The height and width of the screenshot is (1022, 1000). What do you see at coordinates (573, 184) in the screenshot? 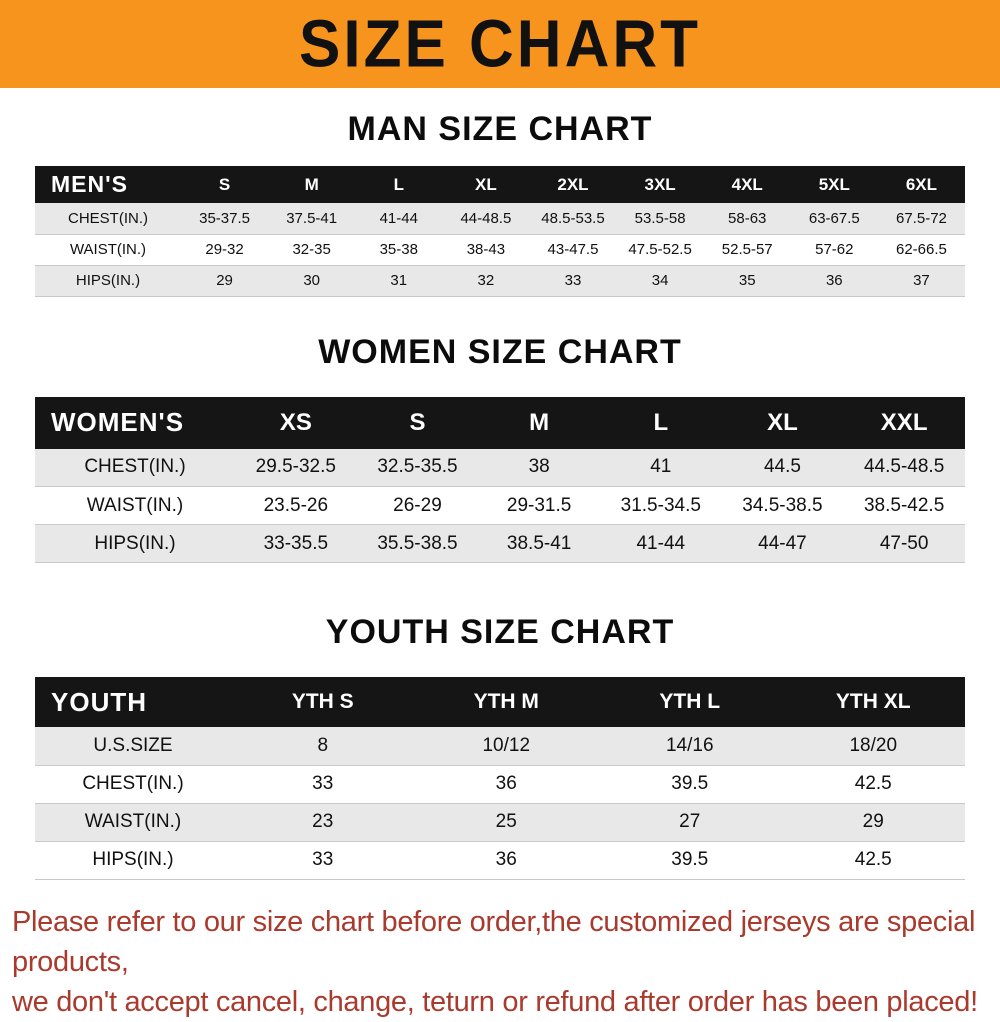
I see `size-column-header: 2XL` at bounding box center [573, 184].